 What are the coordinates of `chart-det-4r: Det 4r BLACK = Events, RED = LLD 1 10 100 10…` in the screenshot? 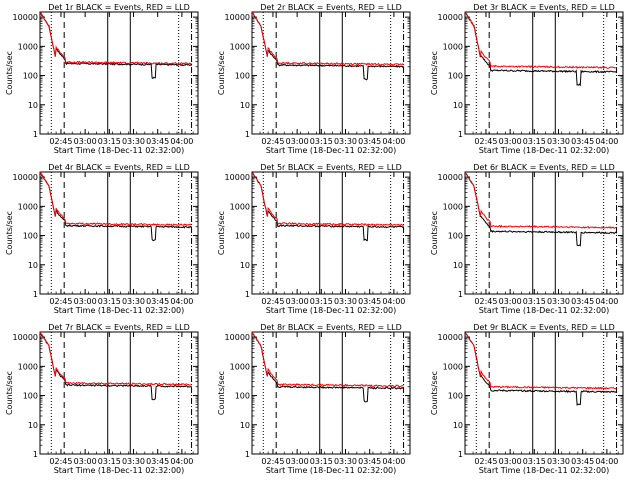 It's located at (102, 239).